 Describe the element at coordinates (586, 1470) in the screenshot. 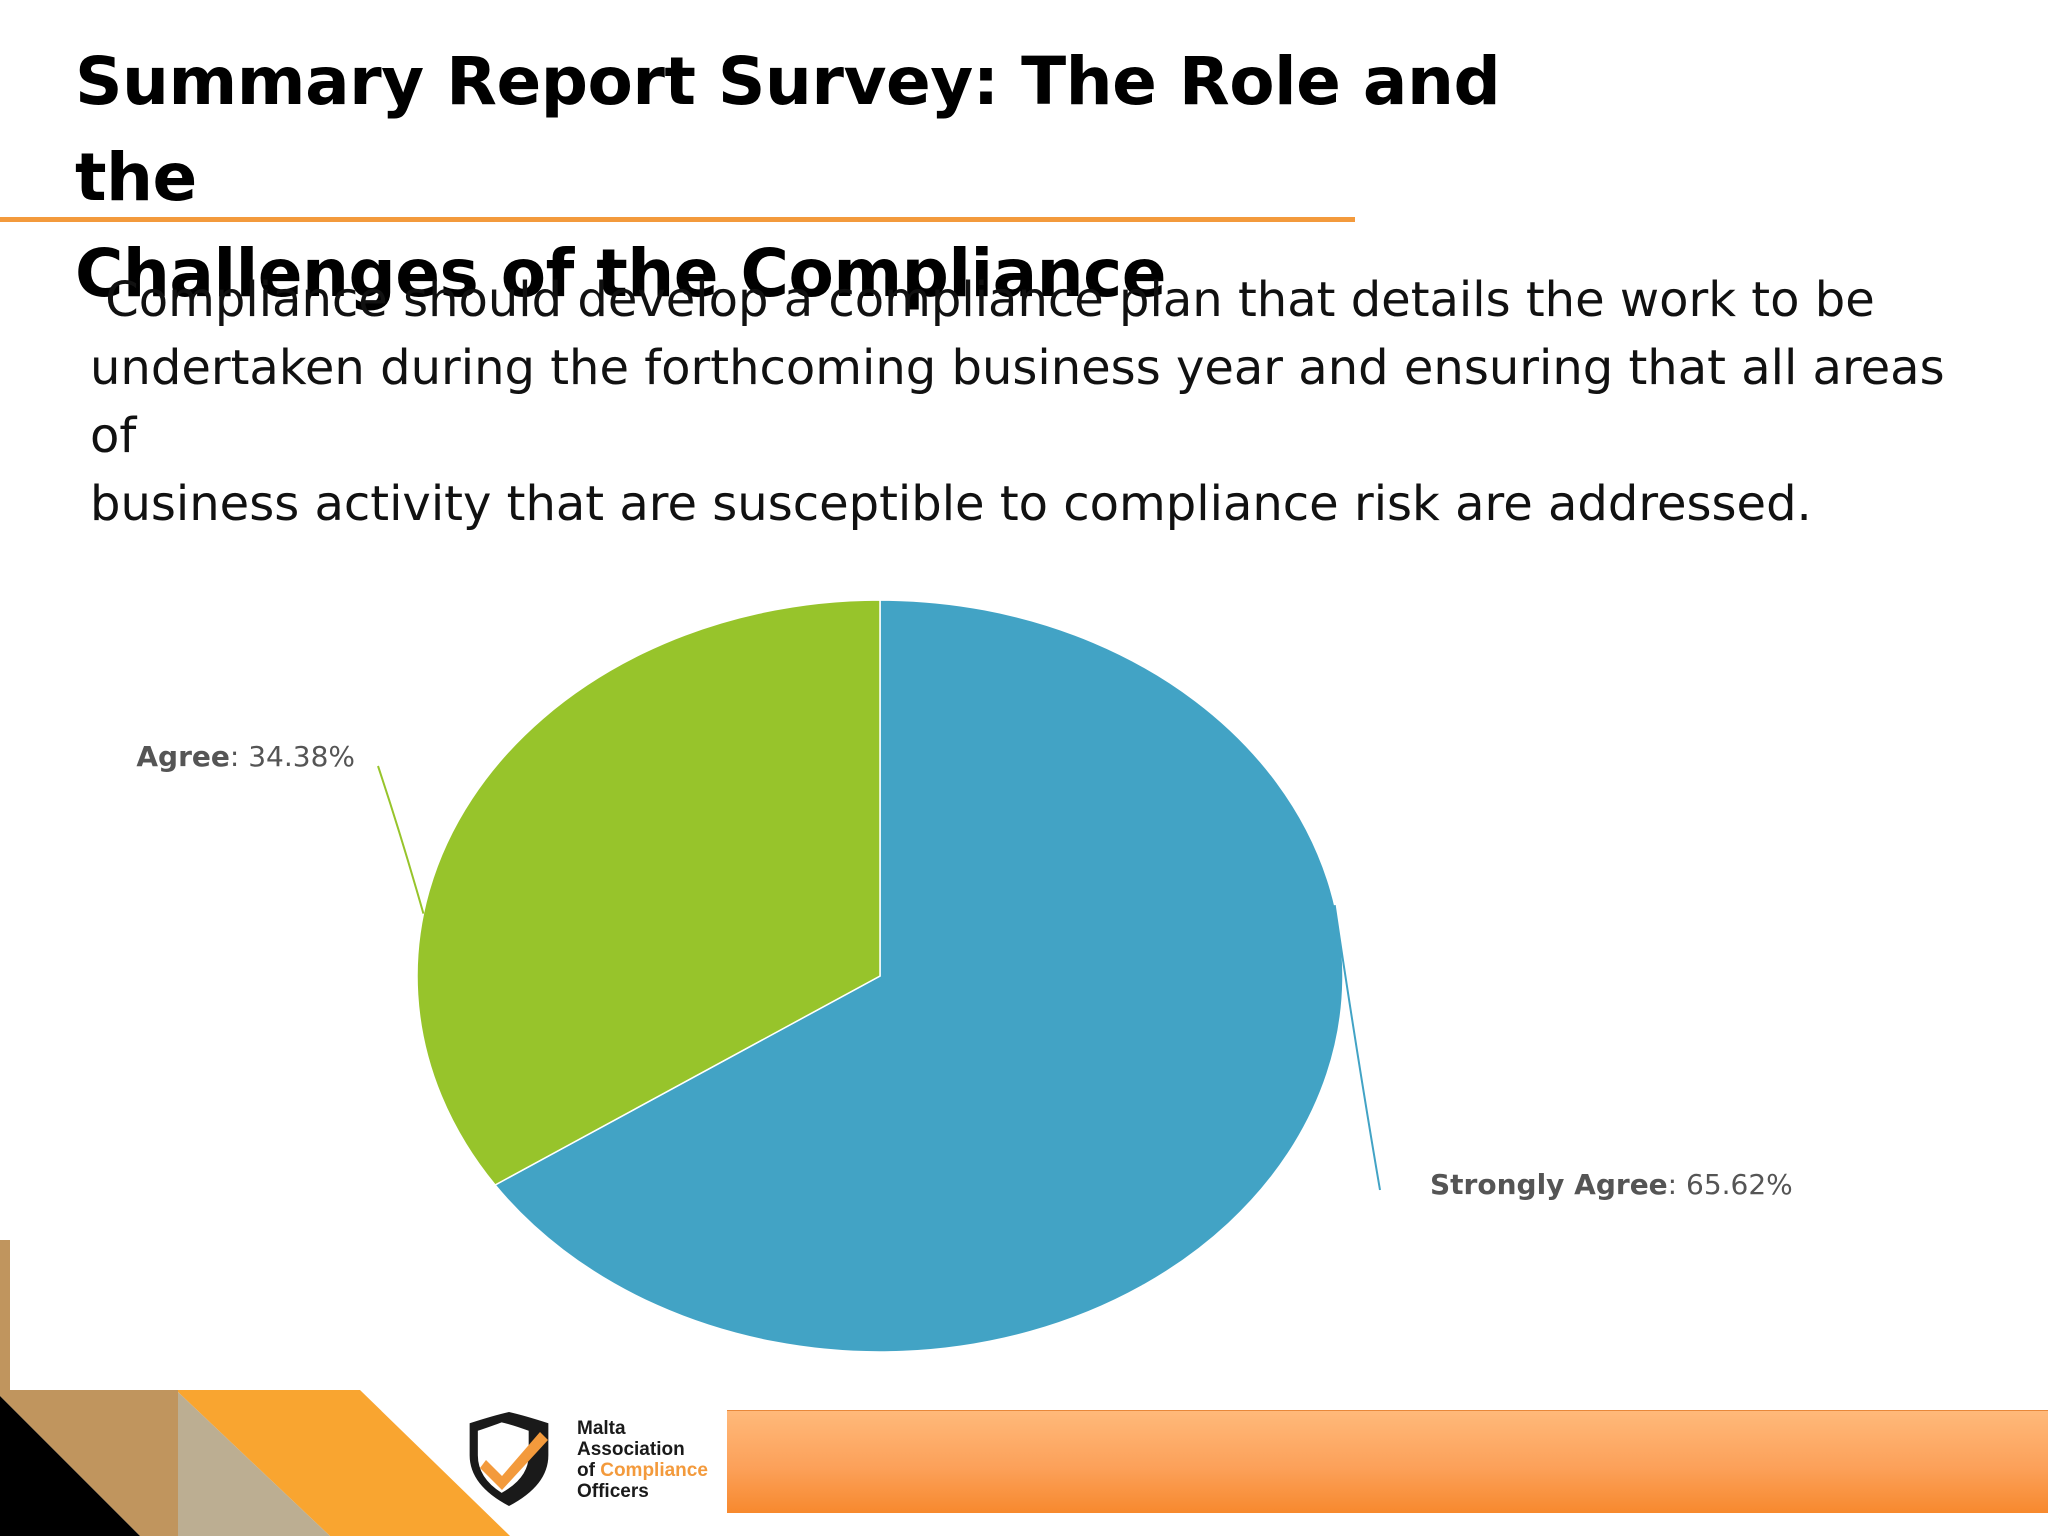

I see `logo-line-3-prefix: of` at that location.